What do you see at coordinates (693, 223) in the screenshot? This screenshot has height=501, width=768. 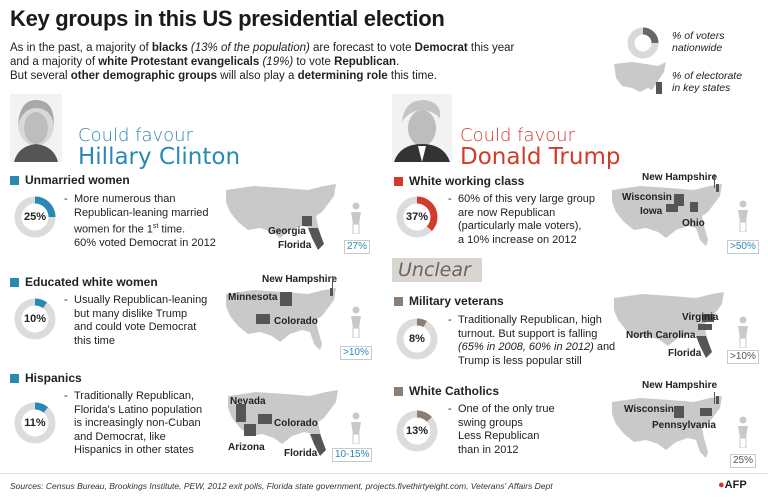 I see `state-label-ohio: Ohio` at bounding box center [693, 223].